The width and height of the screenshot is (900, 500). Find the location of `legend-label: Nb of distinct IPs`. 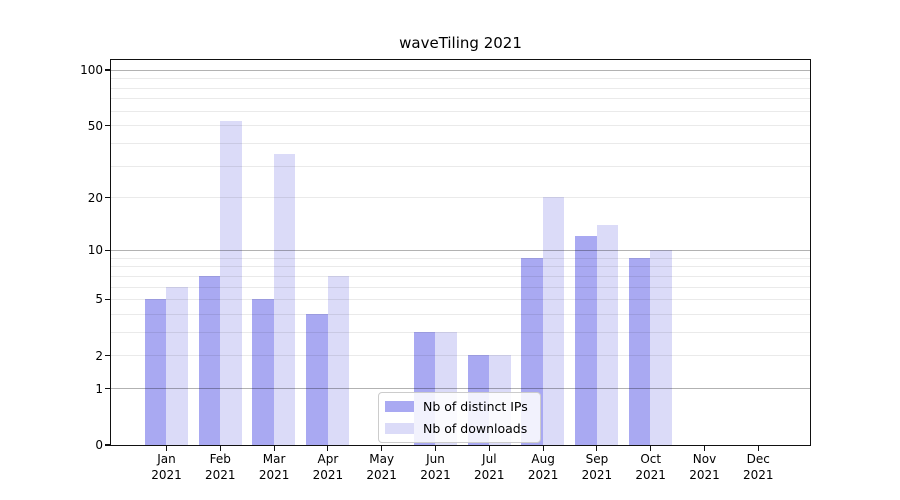

legend-label: Nb of distinct IPs is located at coordinates (475, 406).